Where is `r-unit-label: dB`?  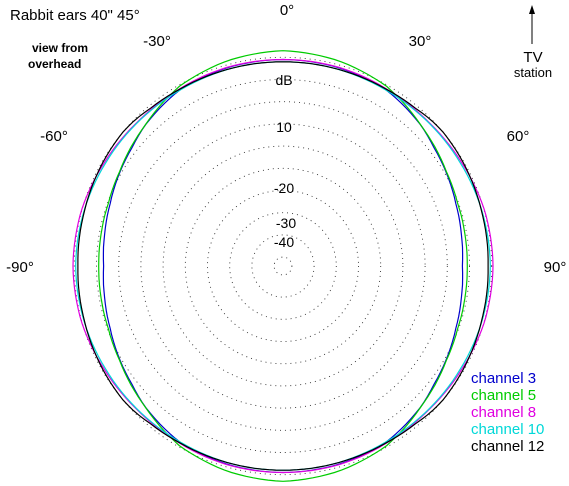 r-unit-label: dB is located at coordinates (283, 80).